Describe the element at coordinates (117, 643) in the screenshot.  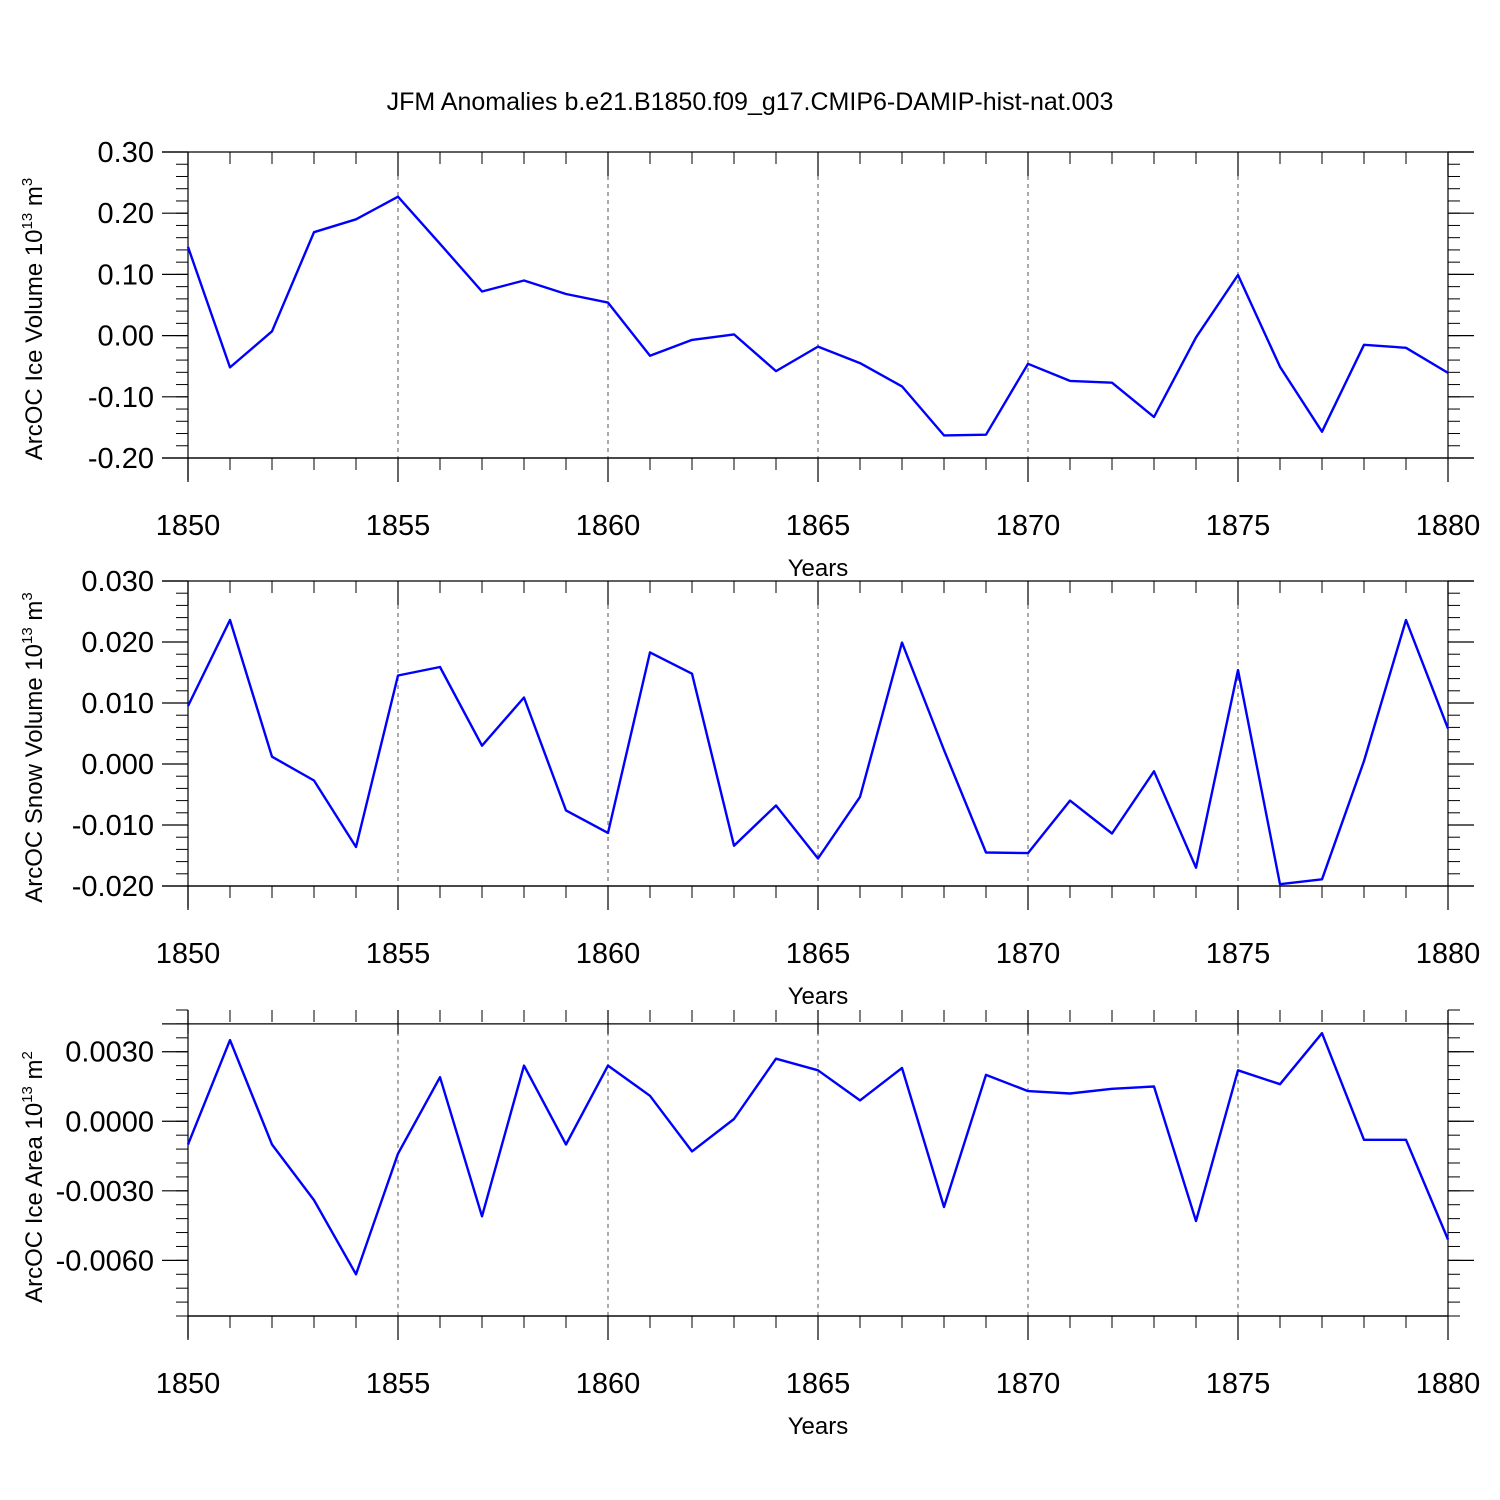
I see `y-tick-label: 0.020` at that location.